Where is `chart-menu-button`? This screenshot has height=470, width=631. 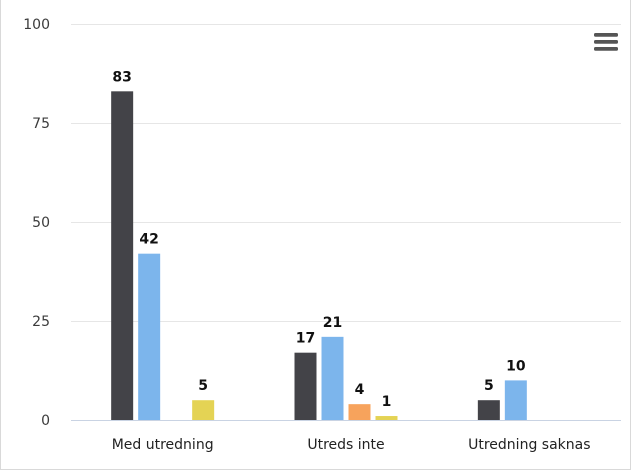 chart-menu-button is located at coordinates (606, 41).